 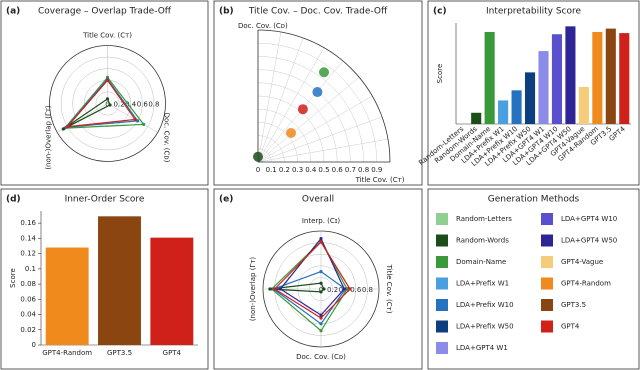 I want to click on legend-label: LDA+GPT4 W1, so click(x=482, y=348).